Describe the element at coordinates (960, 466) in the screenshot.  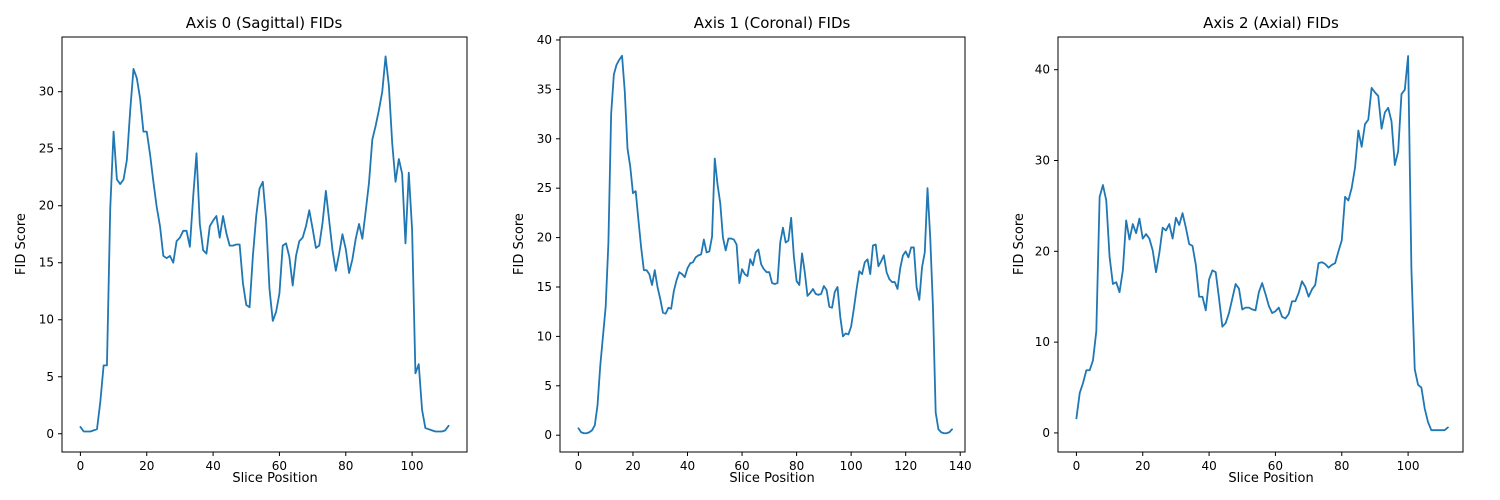
I see `x-tick-label: 140` at that location.